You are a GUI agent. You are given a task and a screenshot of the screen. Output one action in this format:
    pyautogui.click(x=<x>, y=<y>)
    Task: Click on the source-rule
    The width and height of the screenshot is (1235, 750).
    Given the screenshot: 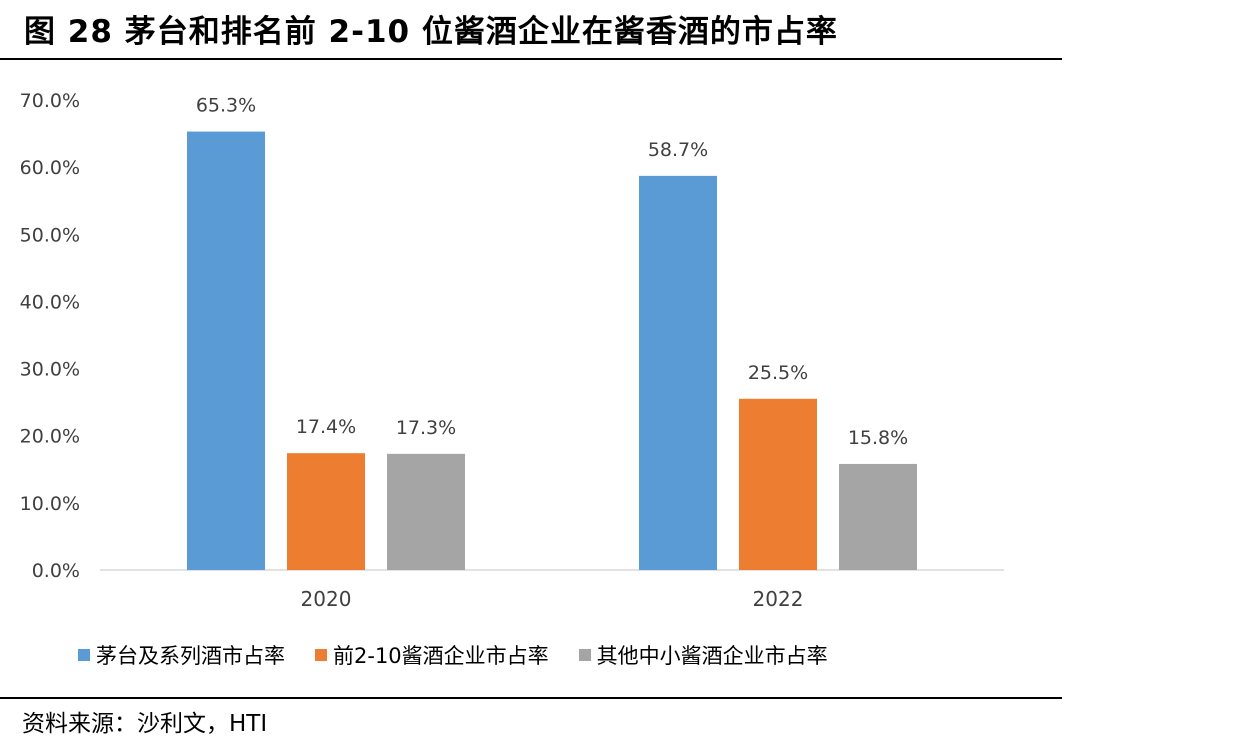 What is the action you would take?
    pyautogui.click(x=531, y=698)
    